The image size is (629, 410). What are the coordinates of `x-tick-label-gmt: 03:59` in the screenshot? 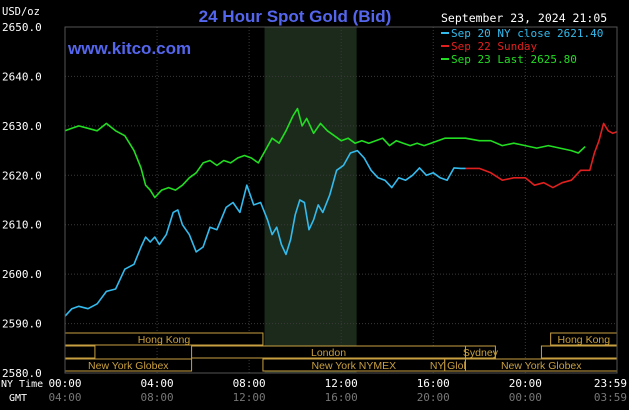 It's located at (610, 397).